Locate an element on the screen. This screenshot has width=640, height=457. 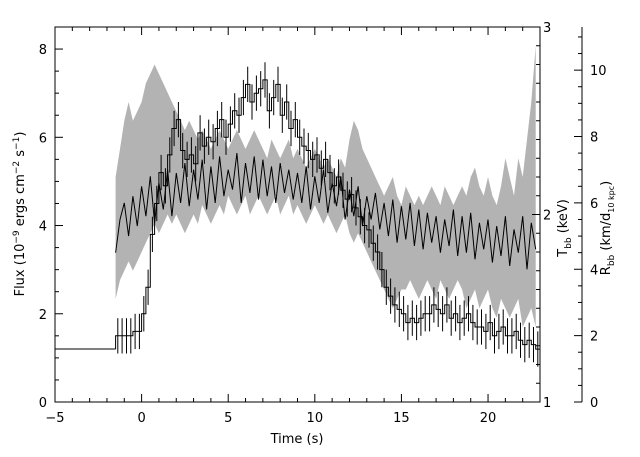
radius-tick-label: 6 is located at coordinates (594, 204).